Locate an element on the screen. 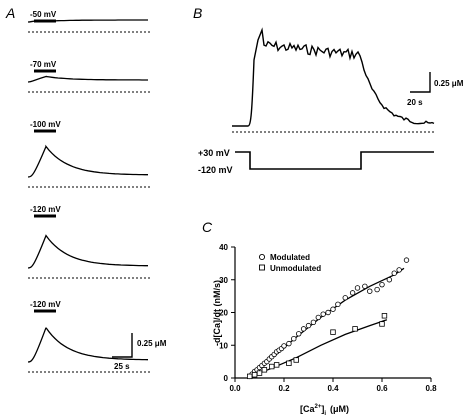 The height and width of the screenshot is (420, 475). unmodulated-fit-line is located at coordinates (317, 349).